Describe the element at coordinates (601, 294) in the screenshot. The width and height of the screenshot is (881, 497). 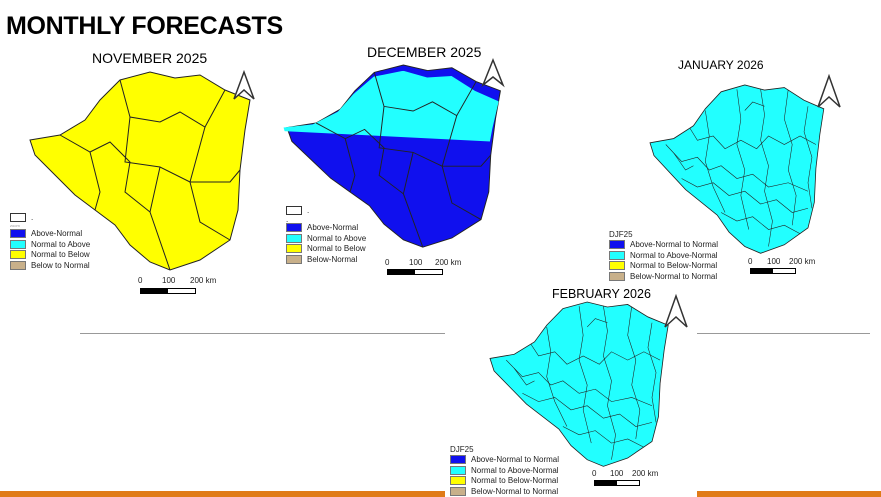
I see `map-title-february: FEBRUARY 2026` at that location.